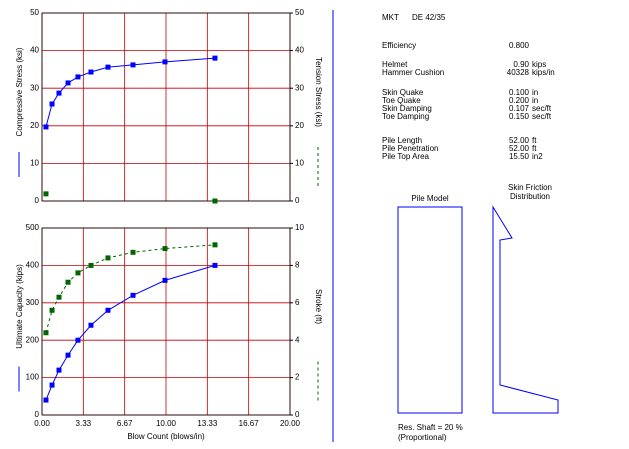 The height and width of the screenshot is (449, 629). What do you see at coordinates (519, 45) in the screenshot?
I see `param-value: 0.800` at bounding box center [519, 45].